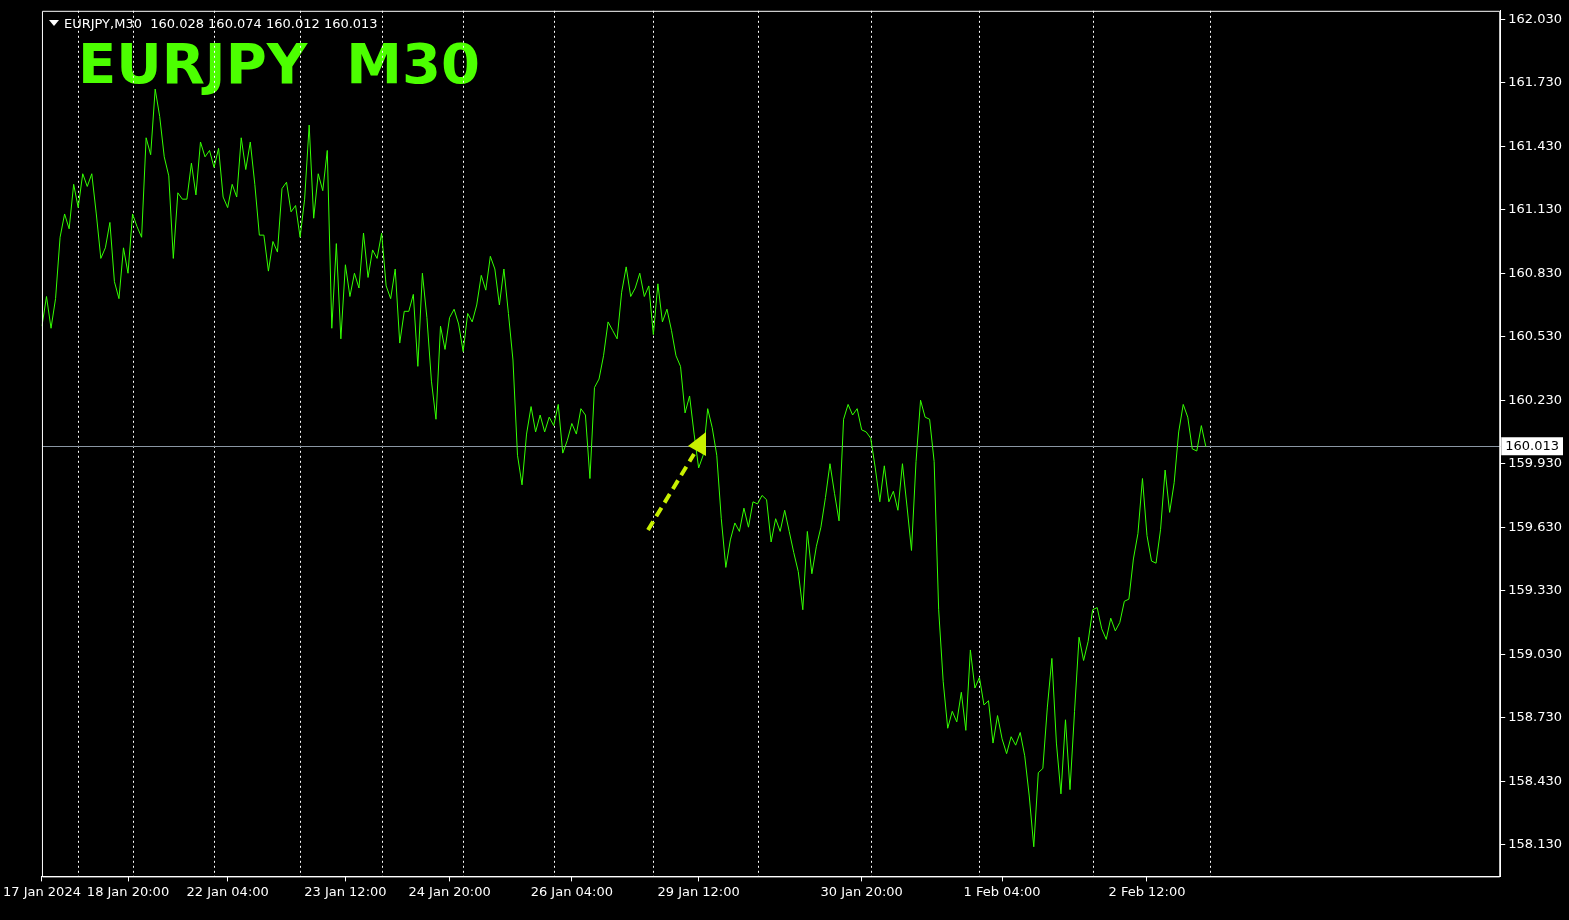 This screenshot has width=1569, height=920. What do you see at coordinates (1535, 272) in the screenshot?
I see `y-tick-label: 160.830` at bounding box center [1535, 272].